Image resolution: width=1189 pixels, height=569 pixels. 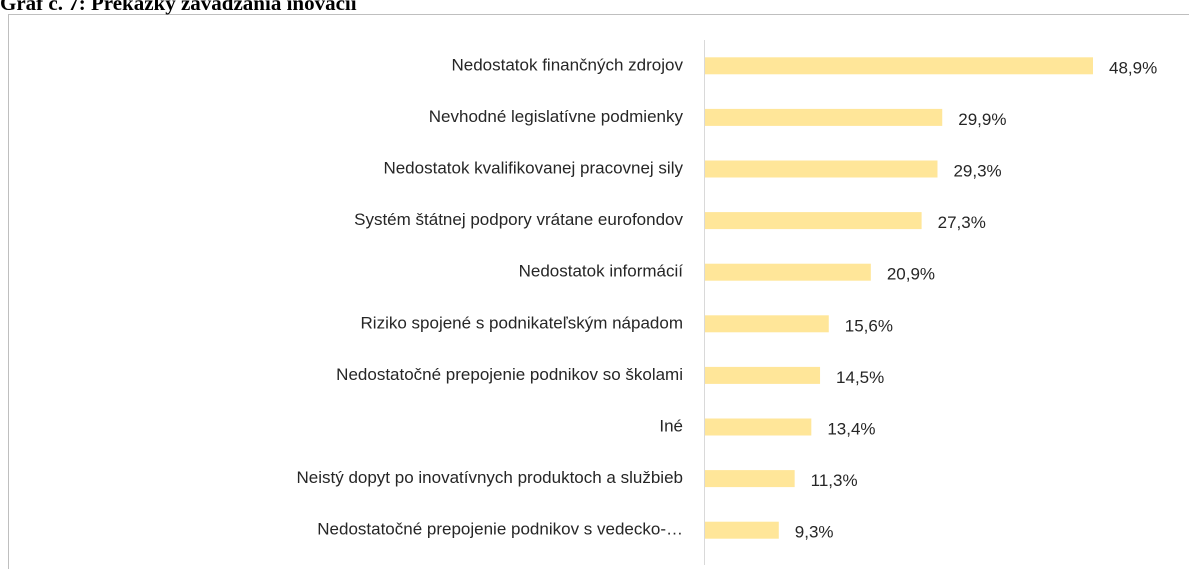 I want to click on data-label: 11,3%, so click(x=834, y=480).